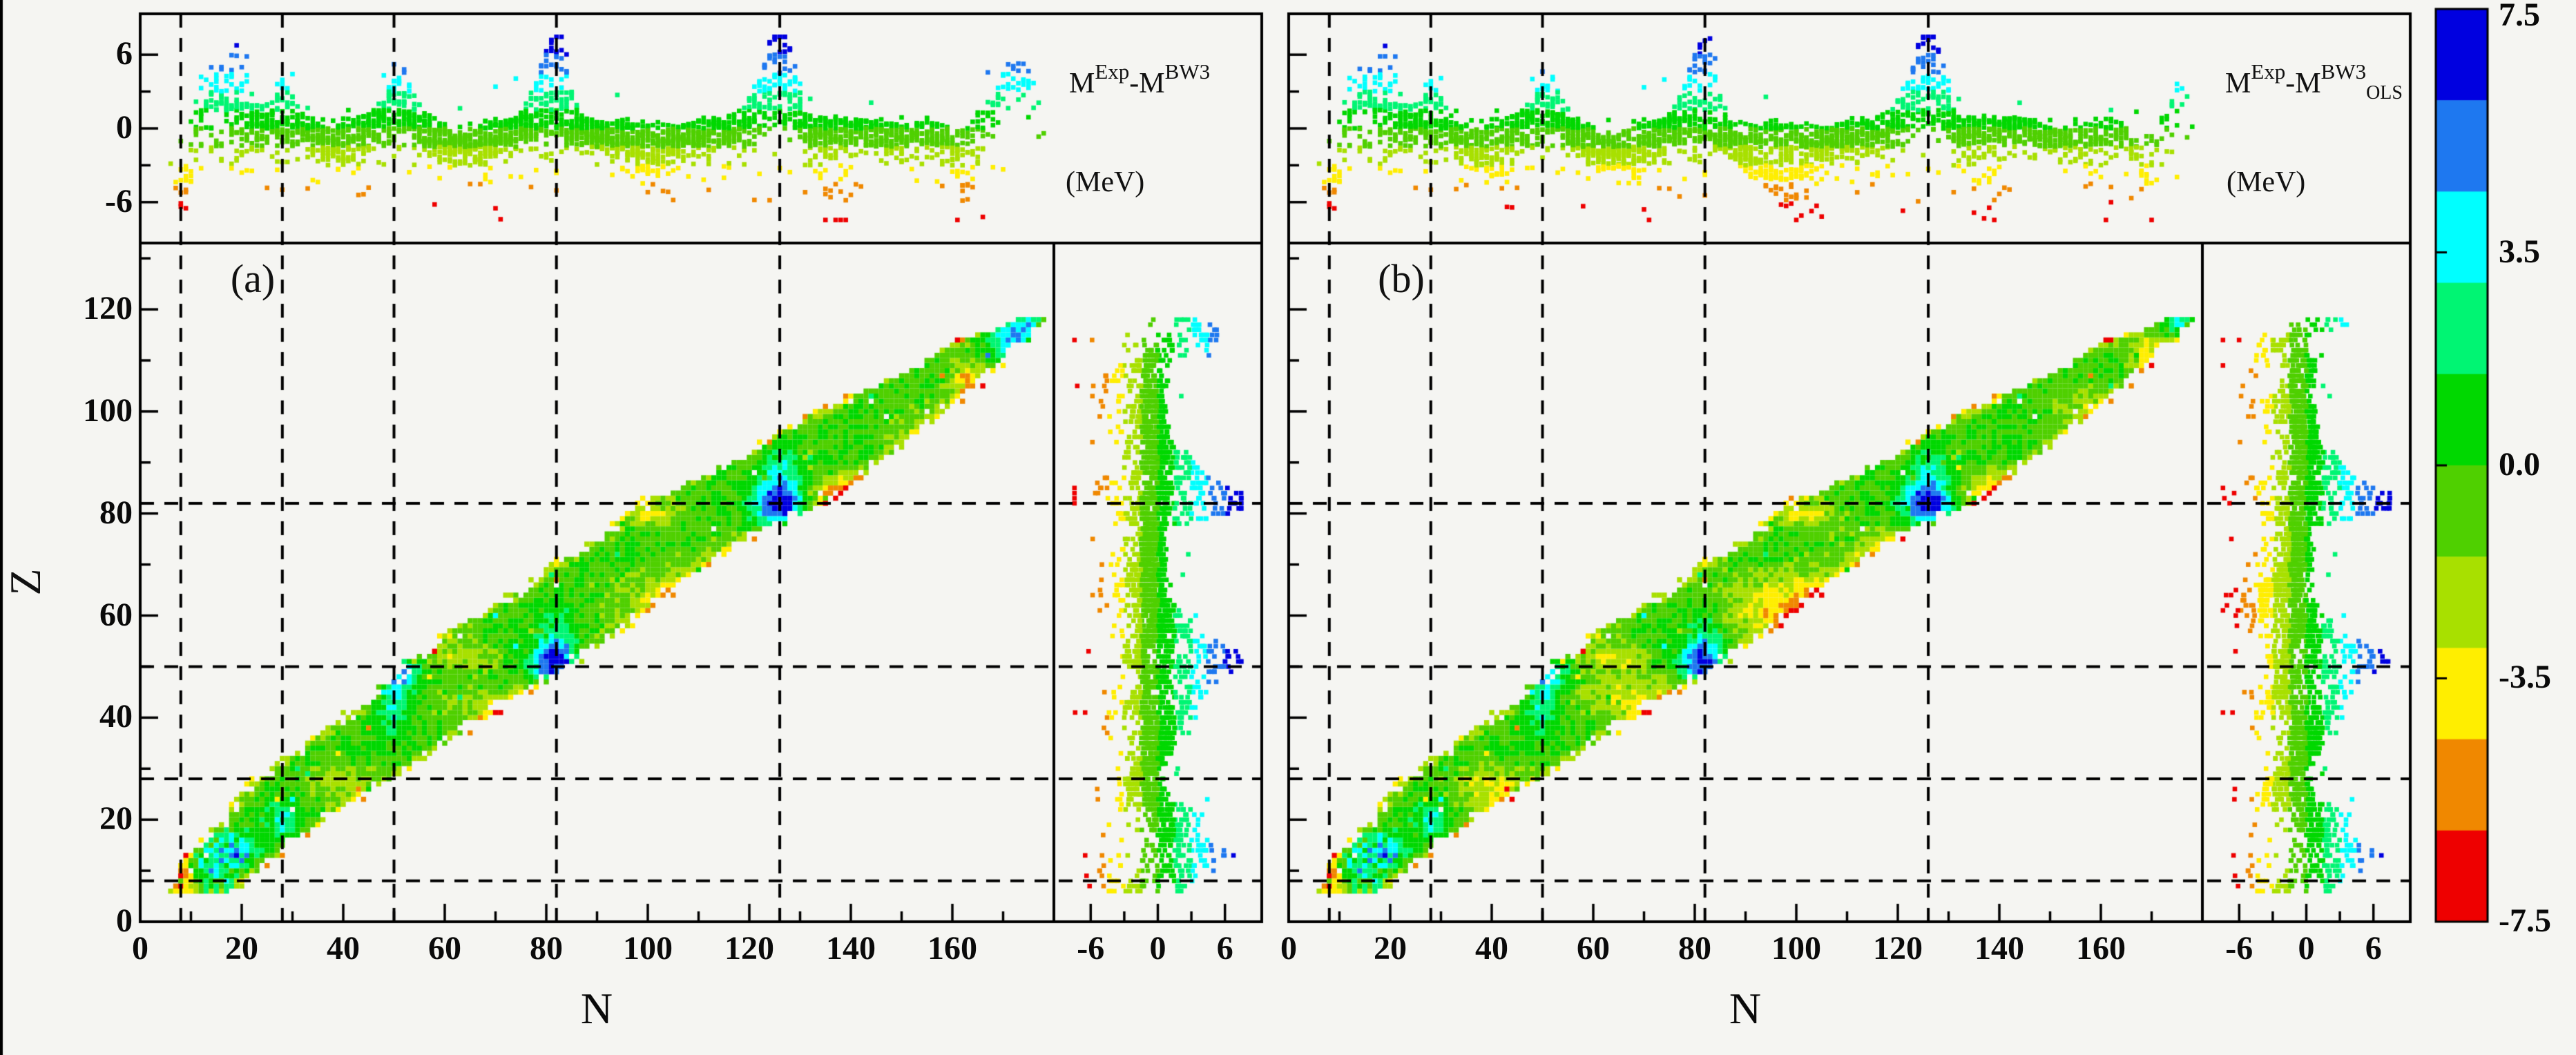 Image resolution: width=2576 pixels, height=1055 pixels. I want to click on panel-b-units-label: (MeV), so click(2266, 182).